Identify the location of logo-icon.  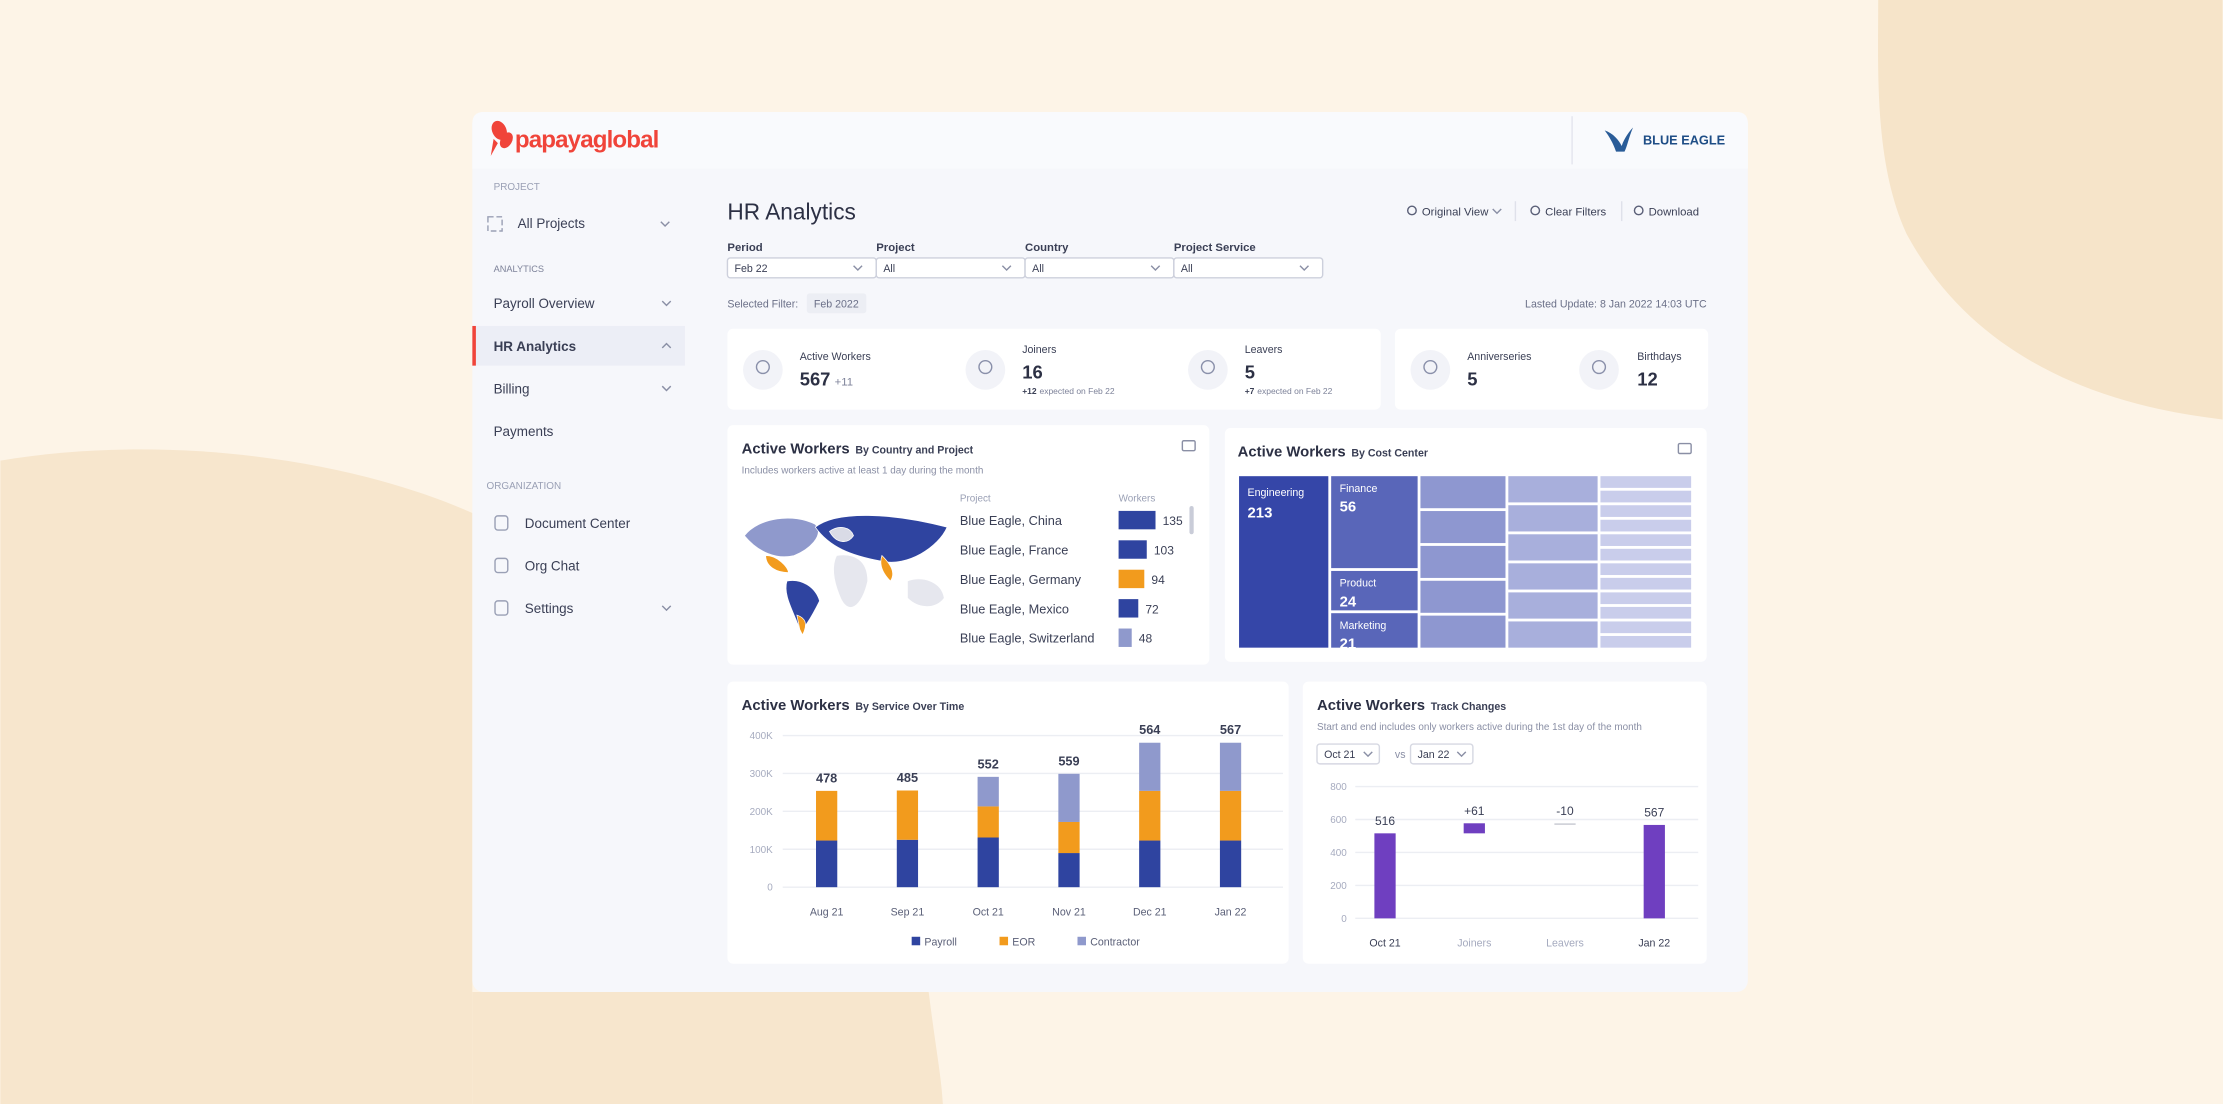
(501, 138).